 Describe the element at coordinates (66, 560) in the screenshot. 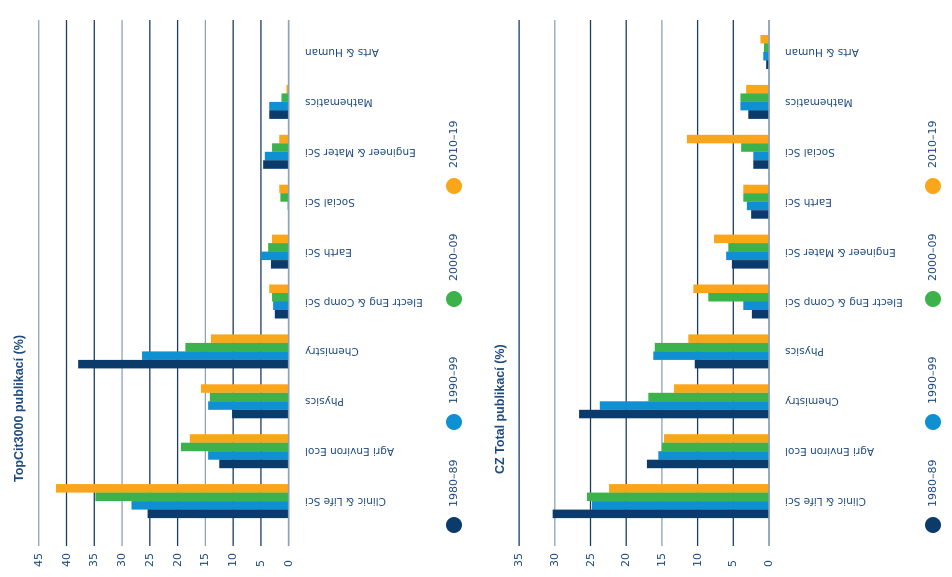

I see `tick-label-40: 40` at that location.